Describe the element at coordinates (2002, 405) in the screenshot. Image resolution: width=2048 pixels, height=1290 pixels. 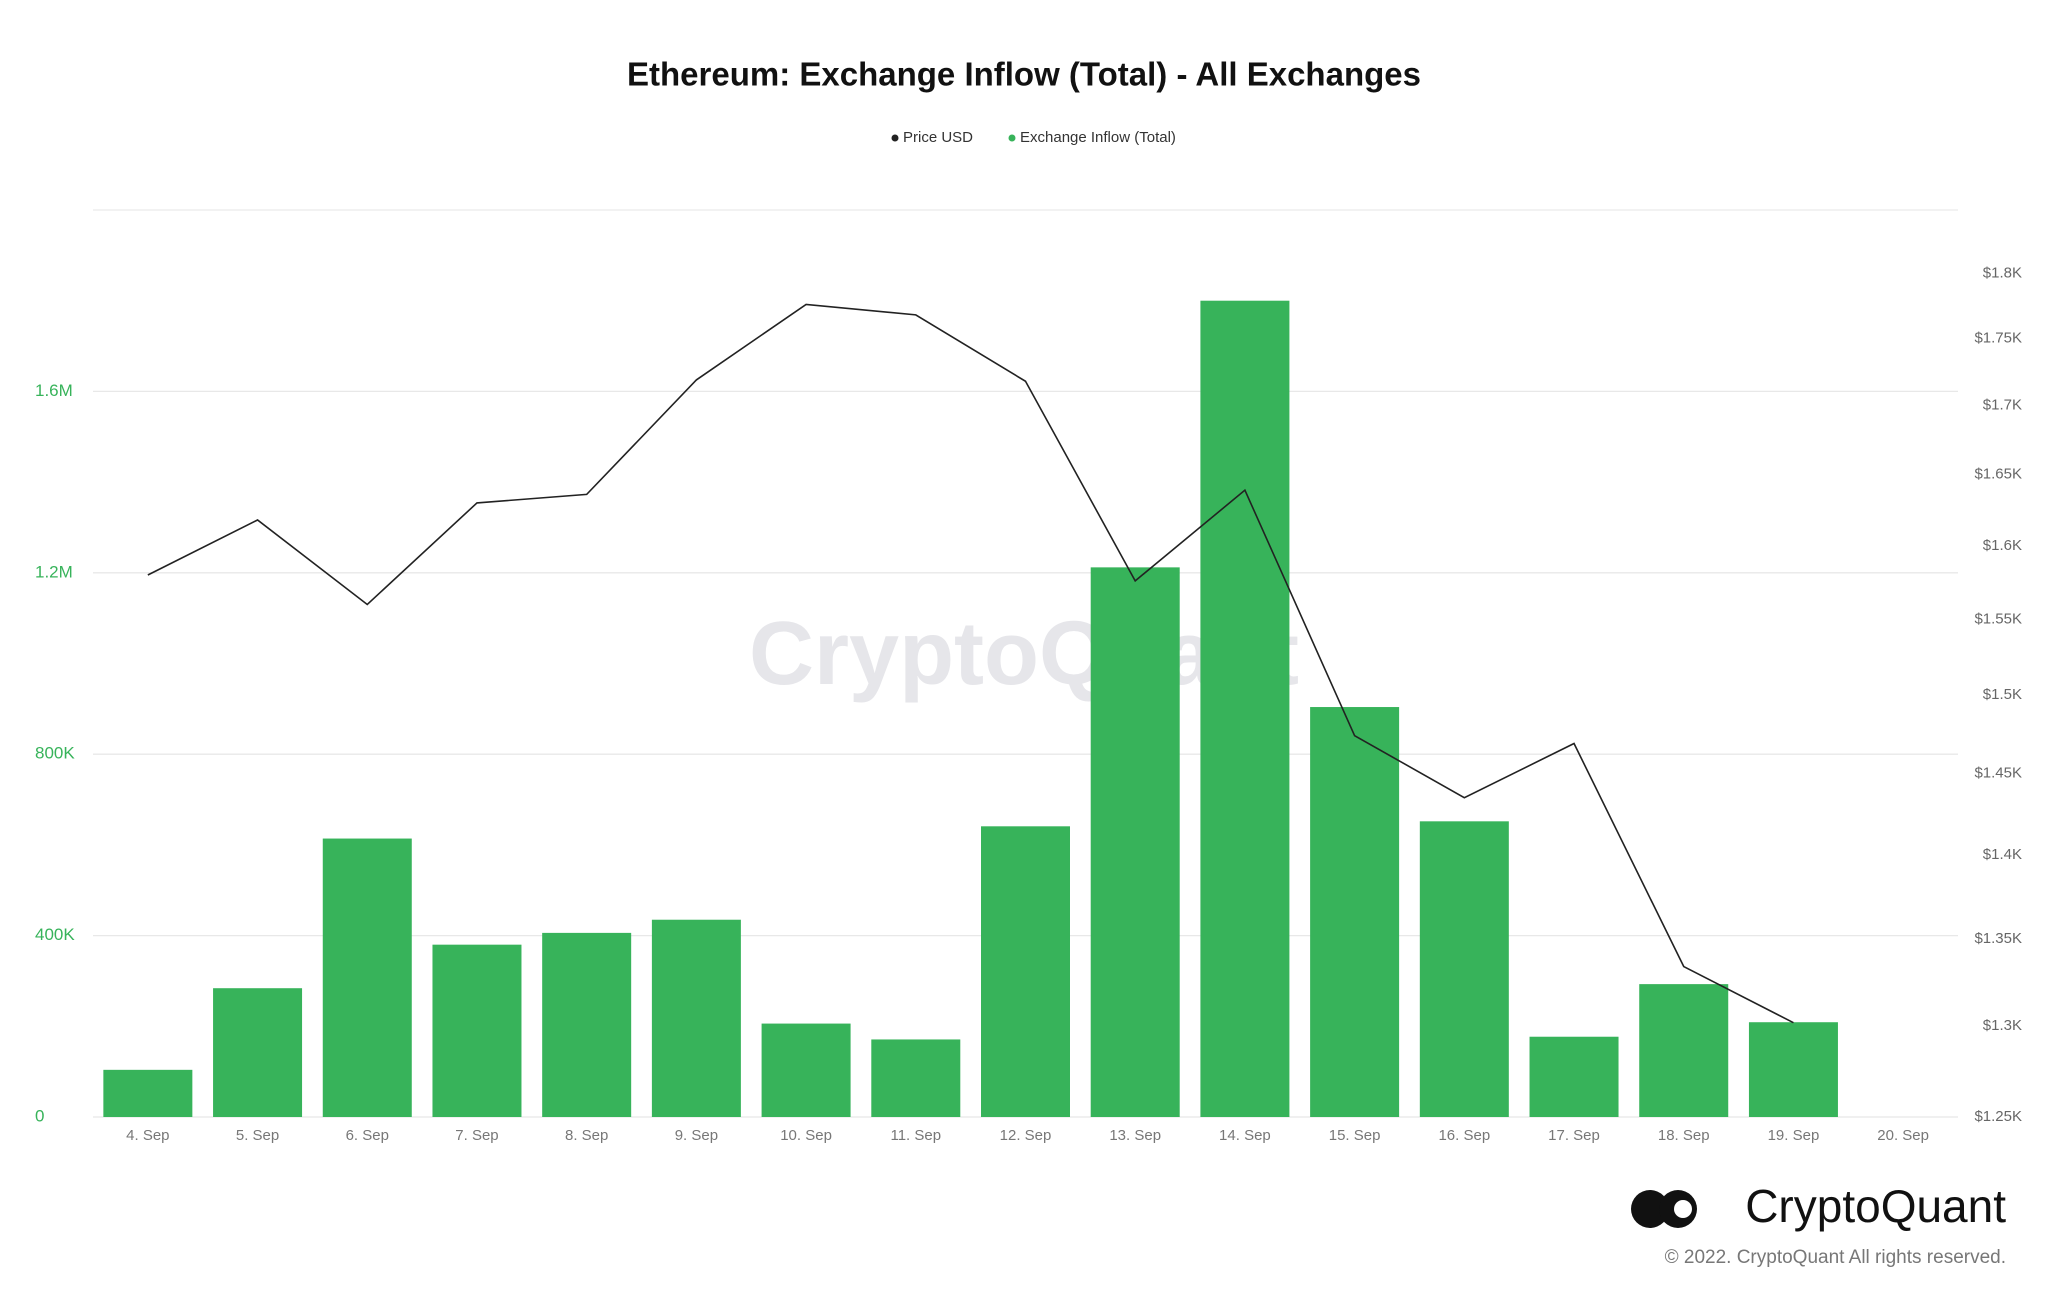
I see `y2-tick-label: $1.7K` at that location.